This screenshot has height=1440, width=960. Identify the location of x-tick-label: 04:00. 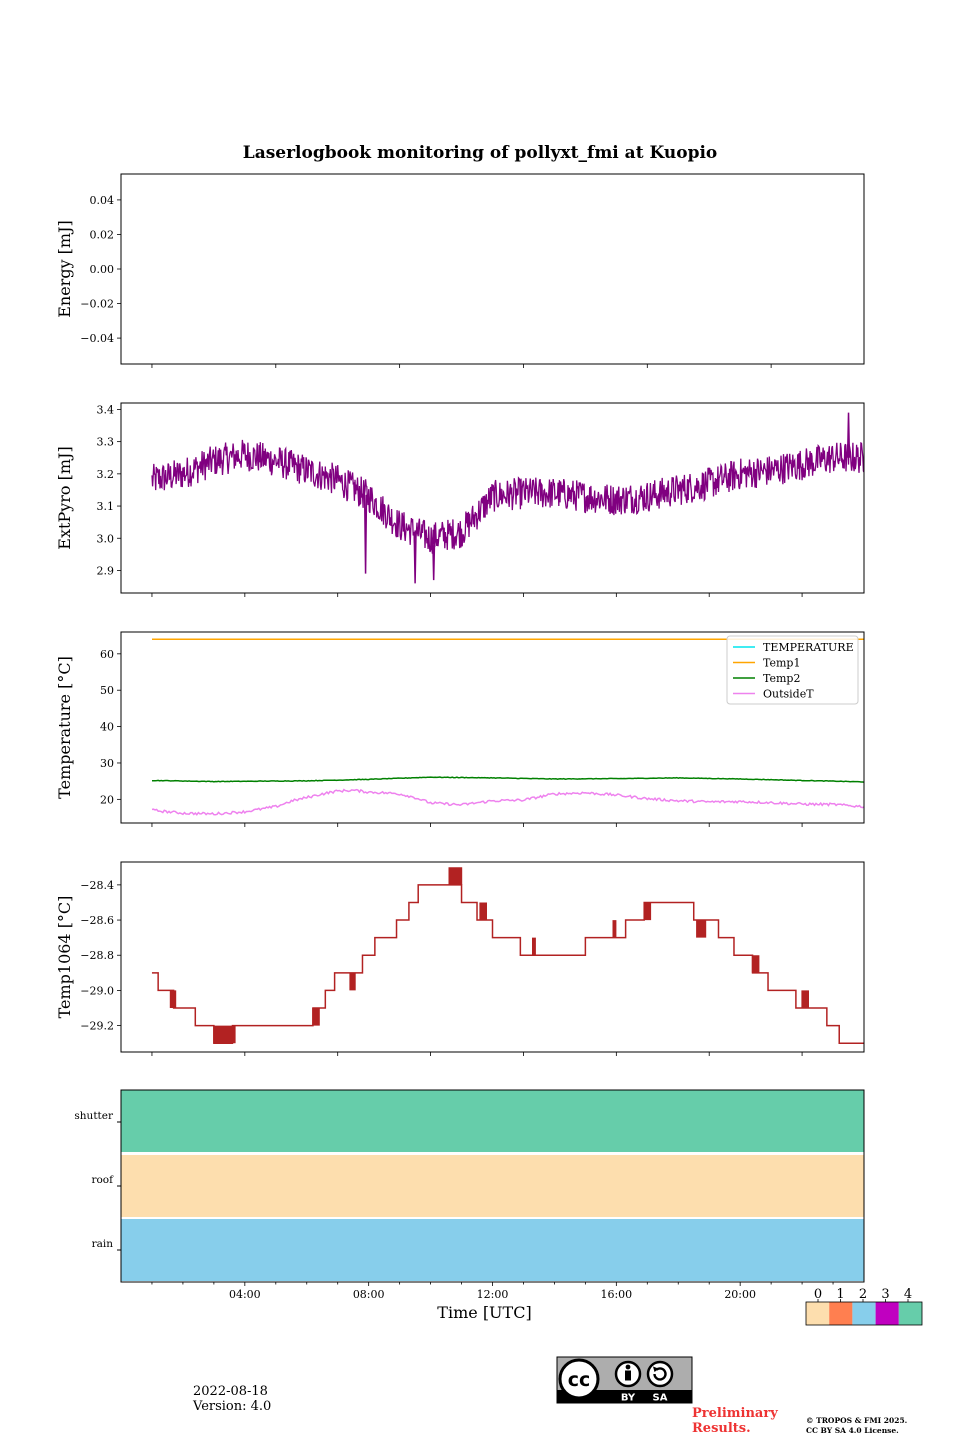
(245, 1294).